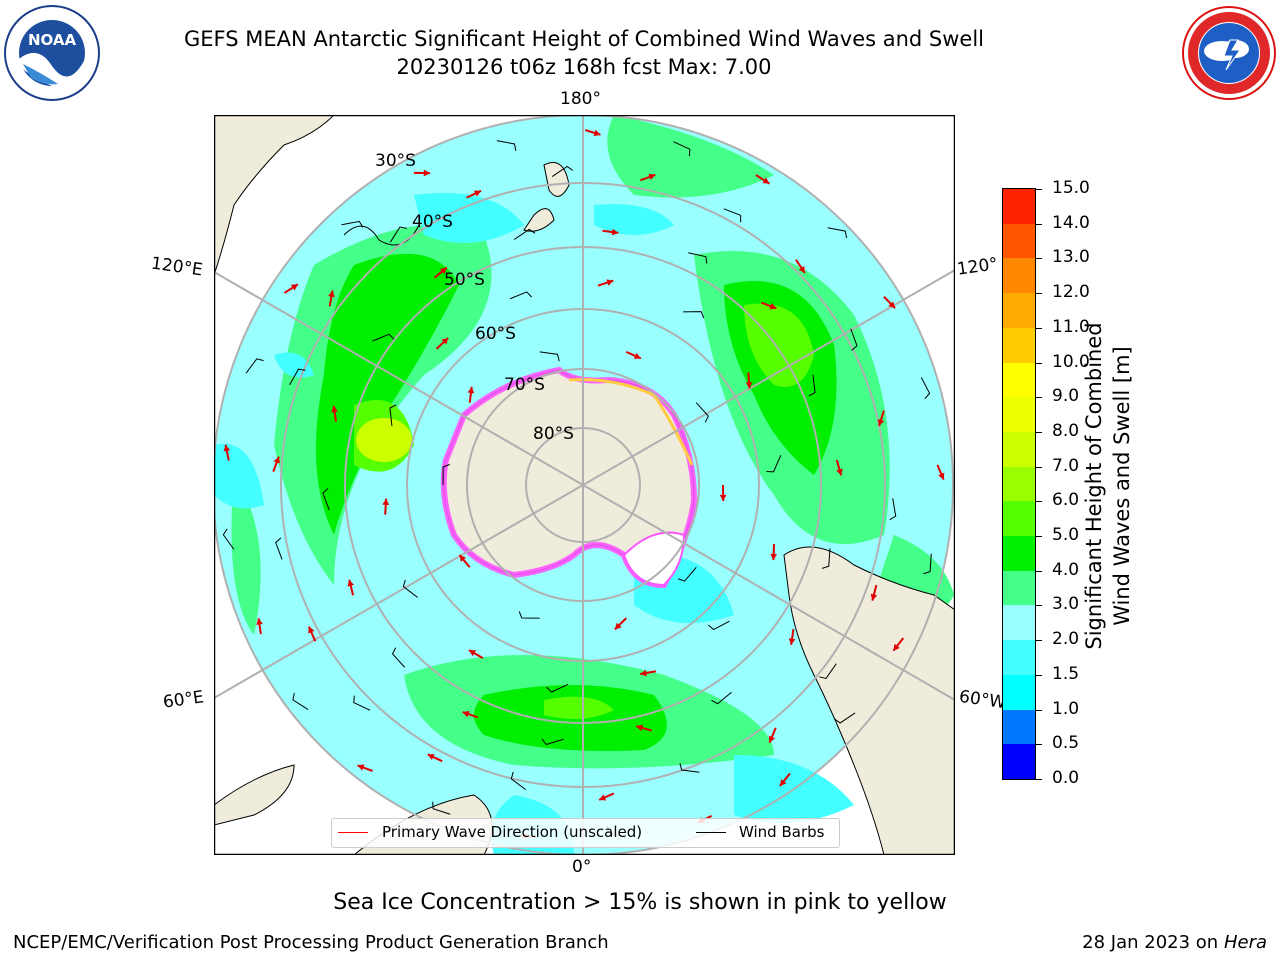 The width and height of the screenshot is (1280, 960). Describe the element at coordinates (1245, 942) in the screenshot. I see `footer-host: Hera` at that location.